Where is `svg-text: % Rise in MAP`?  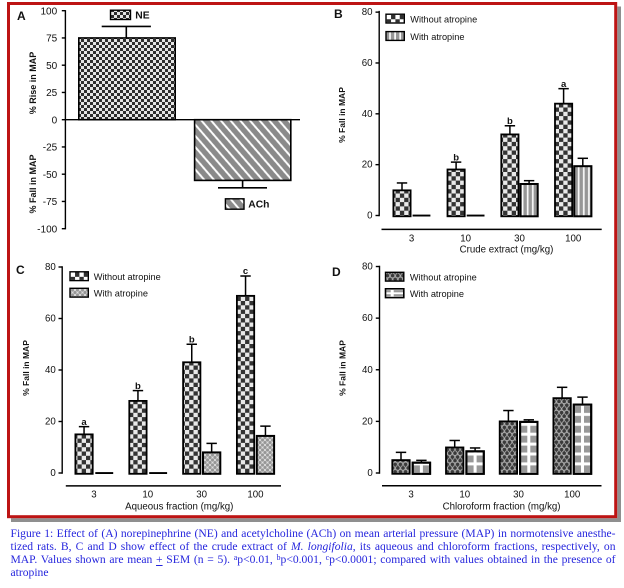 svg-text: % Rise in MAP is located at coordinates (33, 83).